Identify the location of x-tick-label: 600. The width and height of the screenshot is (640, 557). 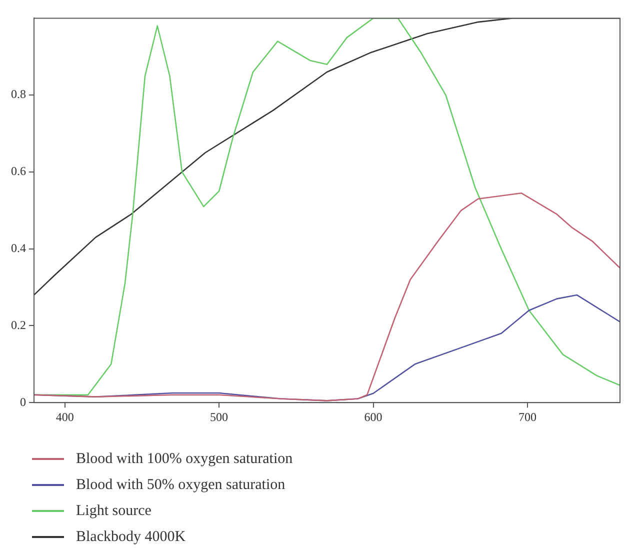
(373, 417).